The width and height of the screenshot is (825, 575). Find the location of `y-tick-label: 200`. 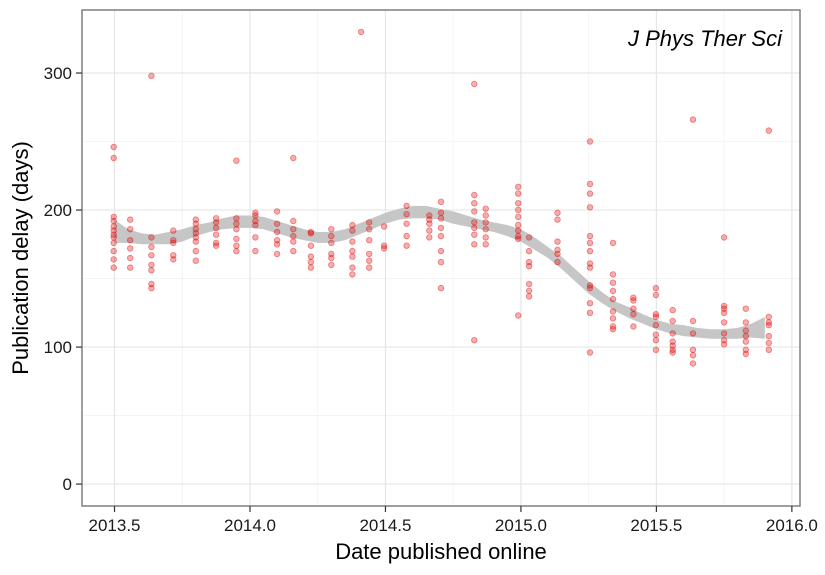

y-tick-label: 200 is located at coordinates (58, 210).